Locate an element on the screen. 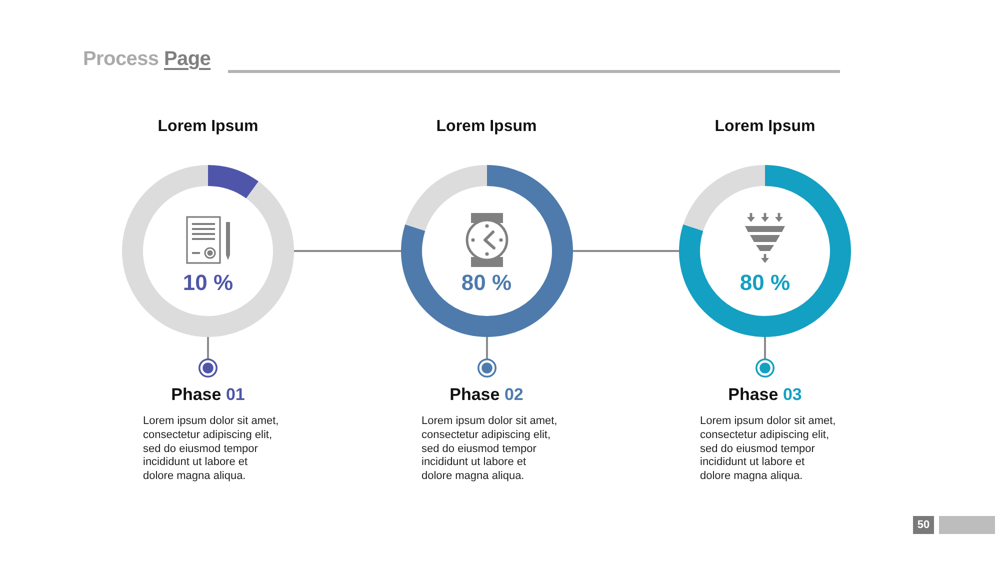 The image size is (1000, 567). text: Phase 02 is located at coordinates (487, 394).